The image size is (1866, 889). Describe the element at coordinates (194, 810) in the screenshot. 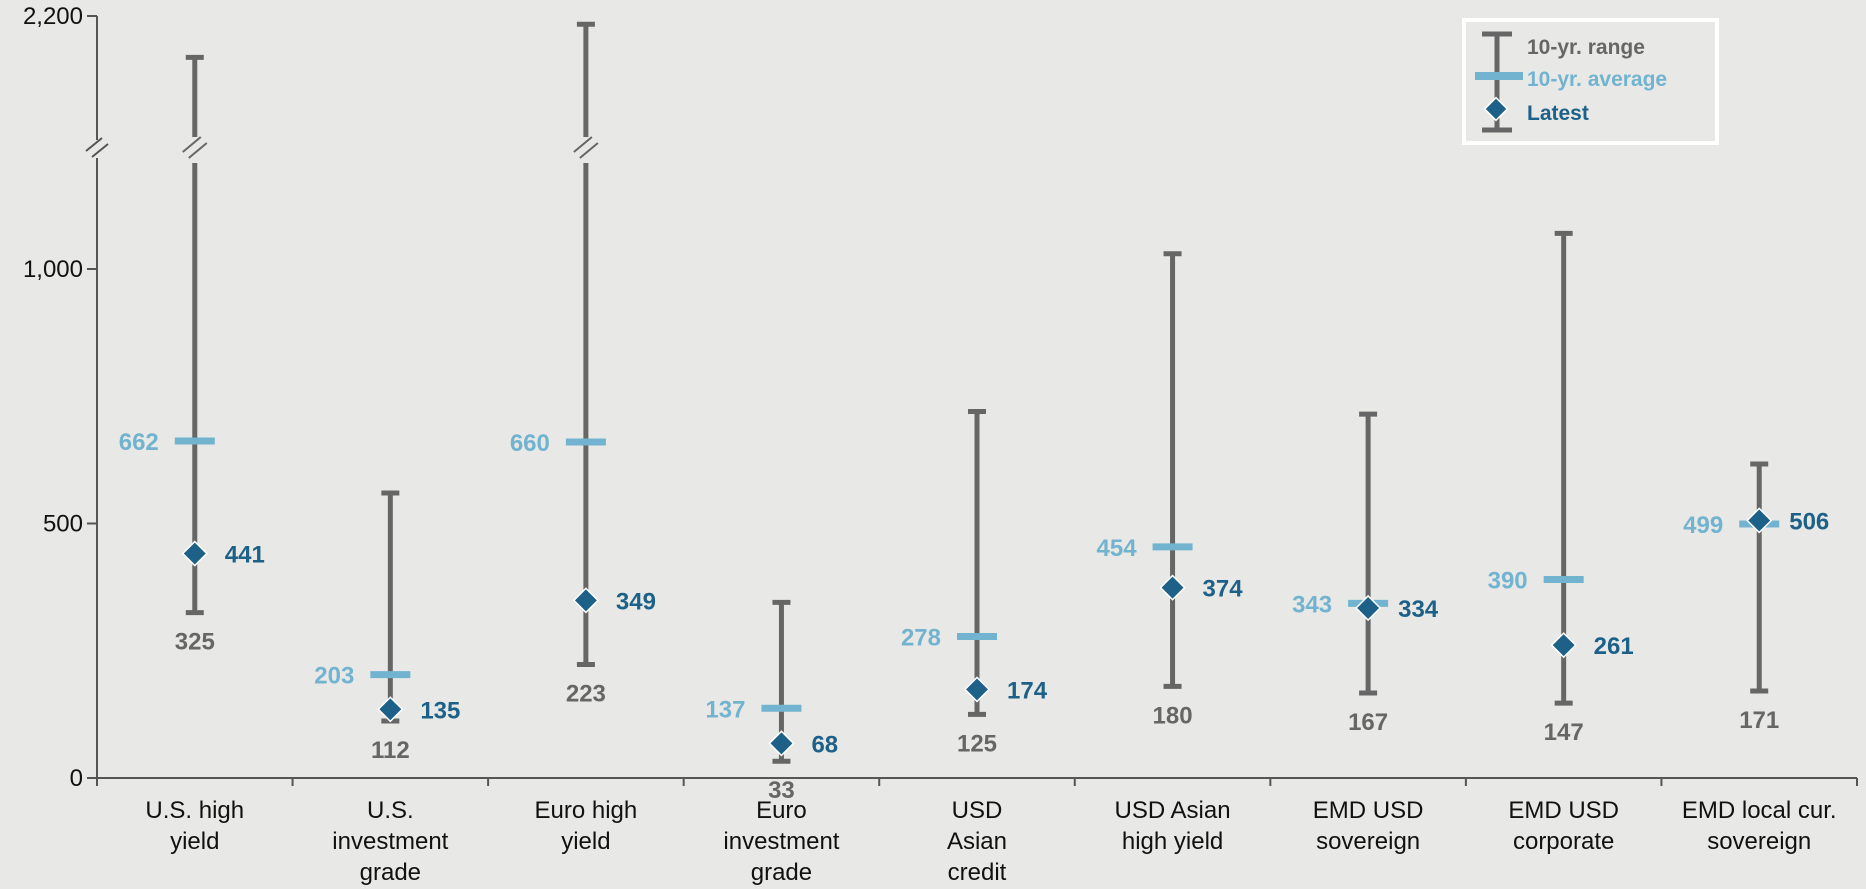

I see `x-category-label-line: U.S. high` at that location.